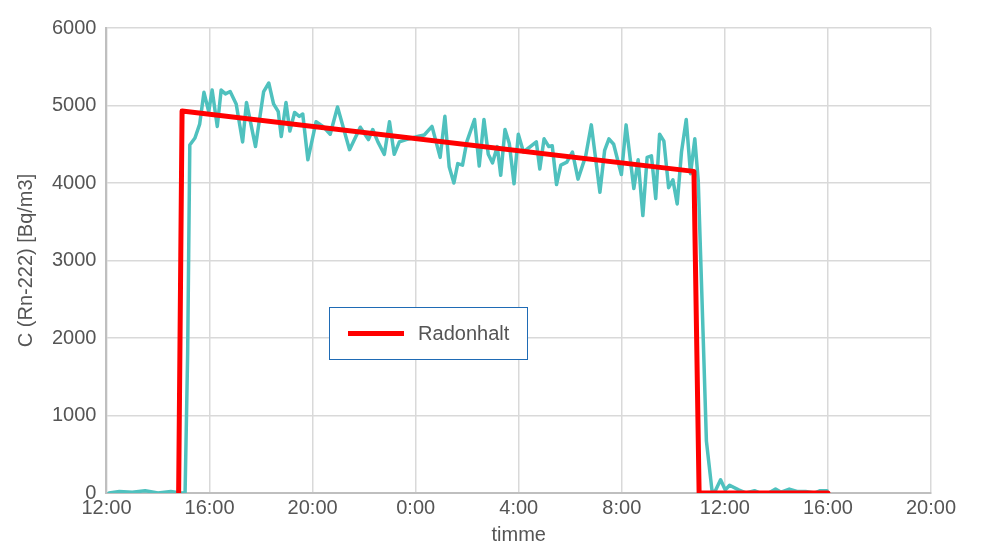 The height and width of the screenshot is (551, 1001). Describe the element at coordinates (74, 259) in the screenshot. I see `y-tick-label: 3000` at that location.